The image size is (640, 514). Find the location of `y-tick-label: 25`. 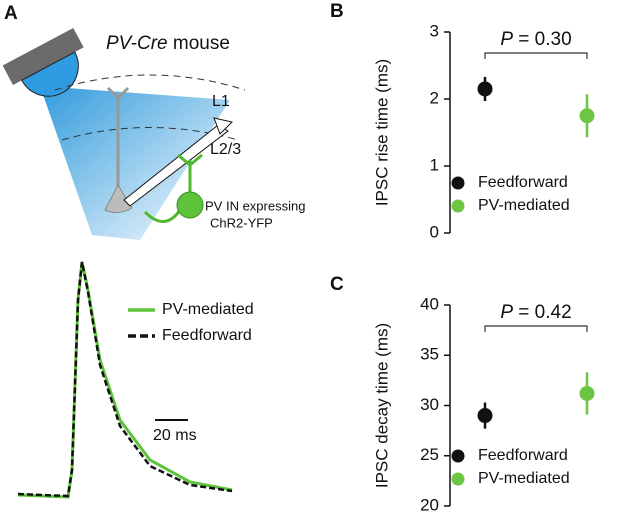

y-tick-label: 25 is located at coordinates (429, 454).